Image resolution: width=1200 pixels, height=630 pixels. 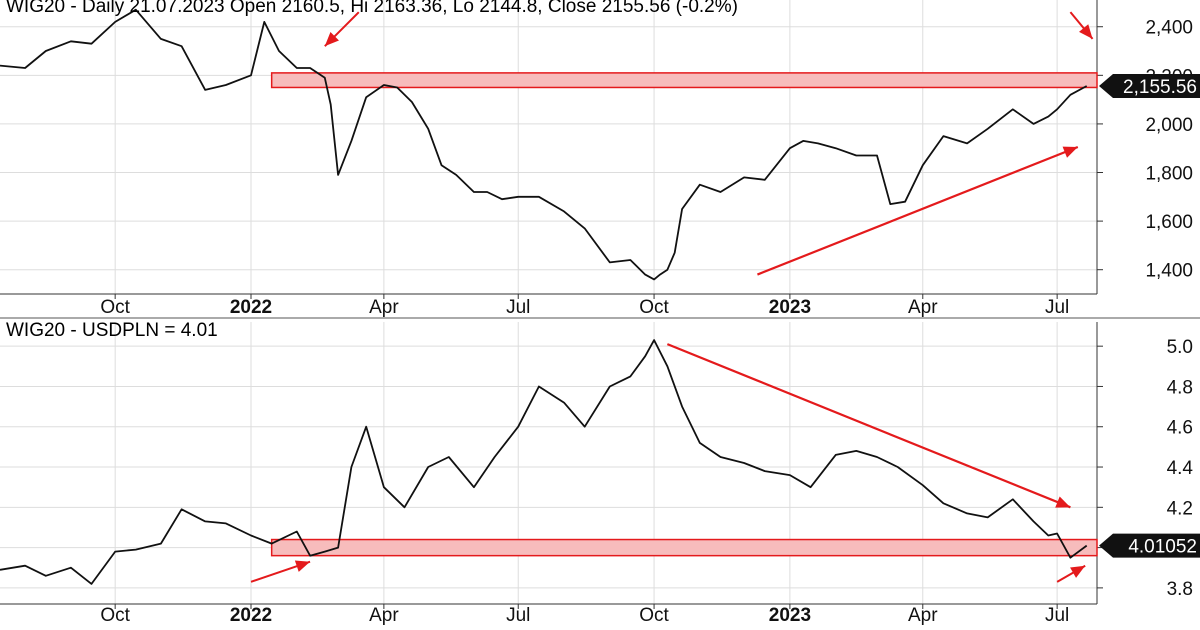 What do you see at coordinates (1169, 28) in the screenshot?
I see `y-tick-label: 2,400` at bounding box center [1169, 28].